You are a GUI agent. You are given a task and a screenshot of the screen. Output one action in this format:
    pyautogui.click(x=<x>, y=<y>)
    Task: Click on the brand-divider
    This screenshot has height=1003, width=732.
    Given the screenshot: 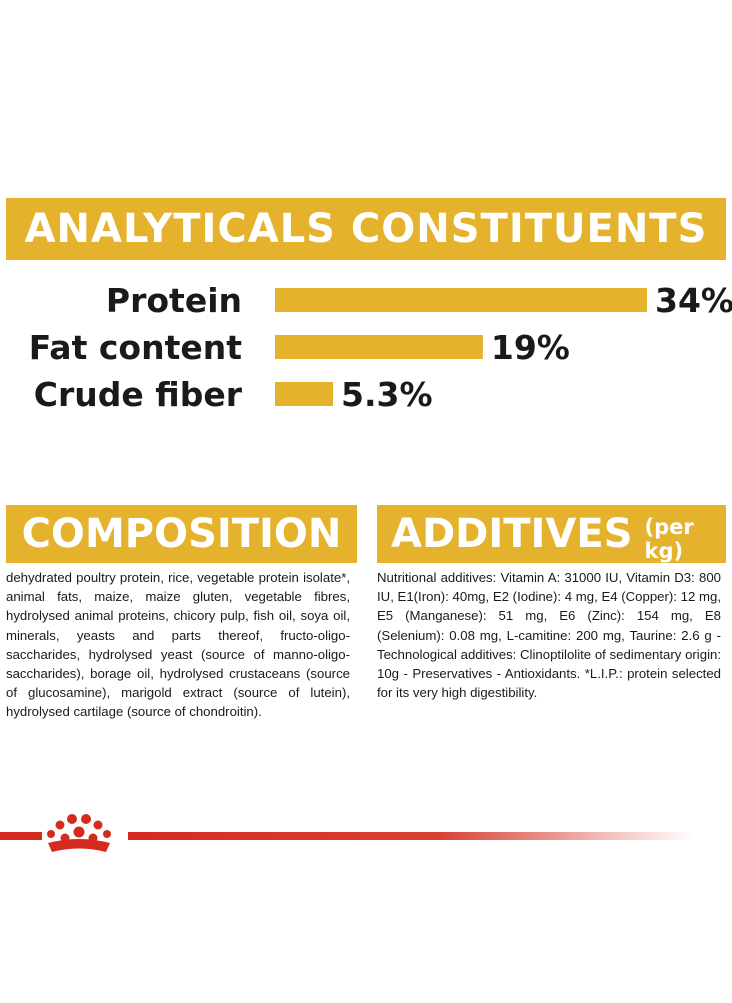 What is the action you would take?
    pyautogui.click(x=346, y=833)
    